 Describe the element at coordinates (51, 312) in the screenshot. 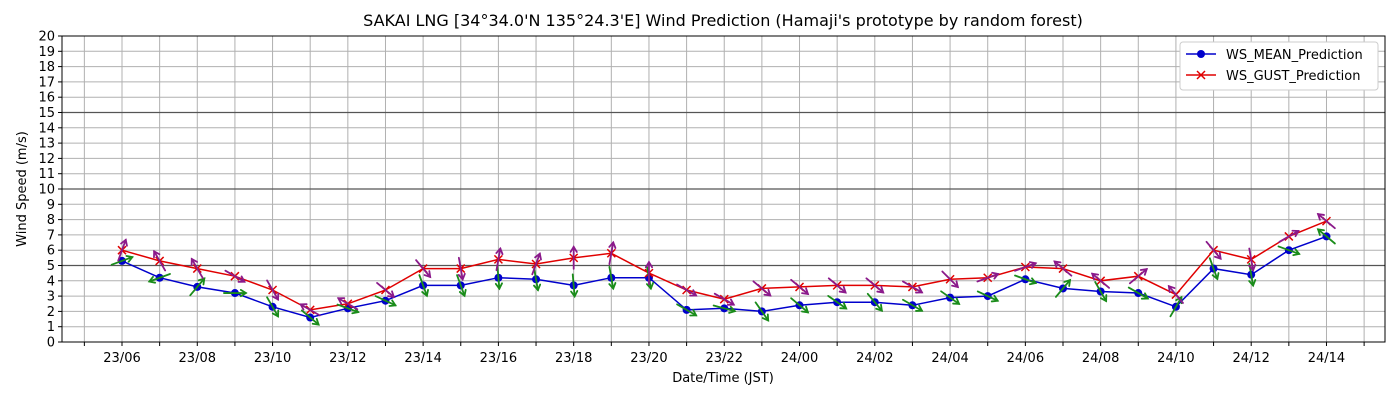

I see `y-tick-label: 2` at that location.